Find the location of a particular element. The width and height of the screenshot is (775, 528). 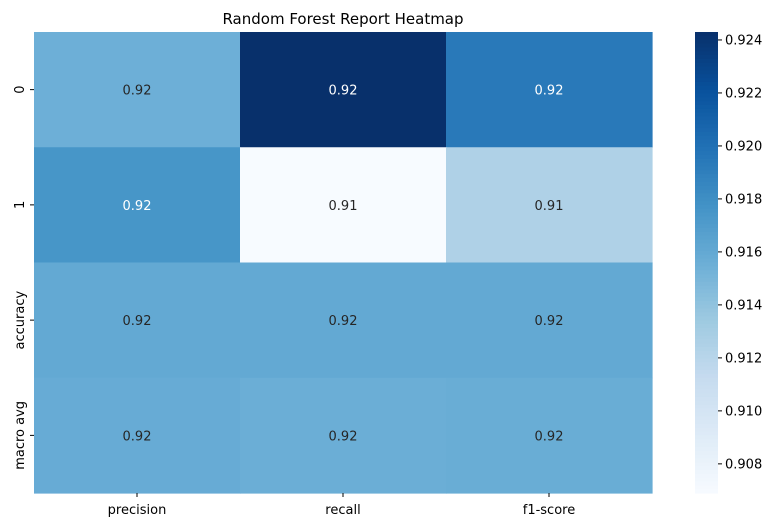

y-tick-label: accuracy is located at coordinates (20, 319).